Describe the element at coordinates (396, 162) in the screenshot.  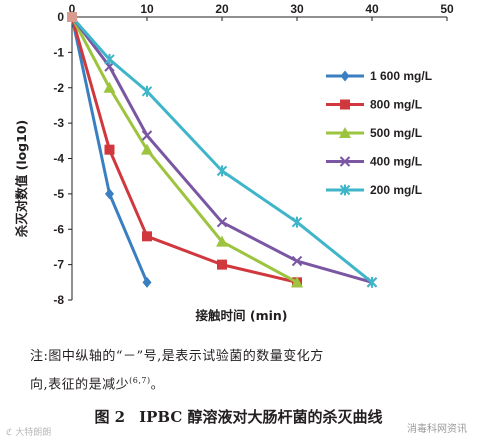
I see `legend-label: 400 mg/L` at that location.